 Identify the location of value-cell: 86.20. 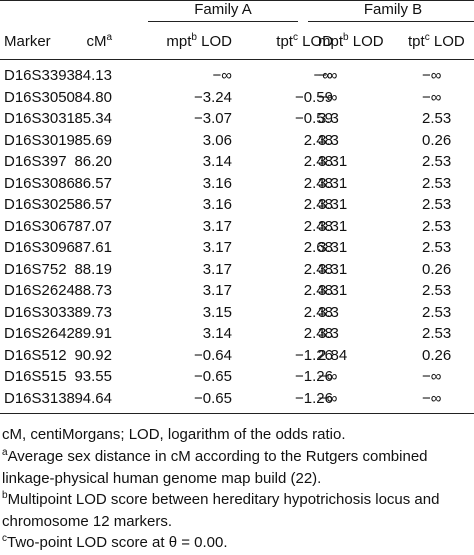
(93, 162).